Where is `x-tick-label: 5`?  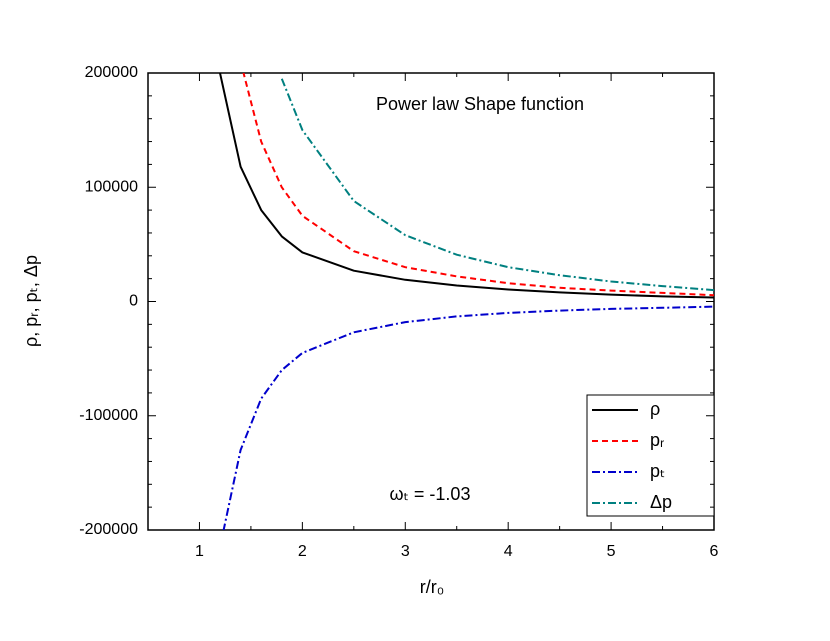
x-tick-label: 5 is located at coordinates (611, 551).